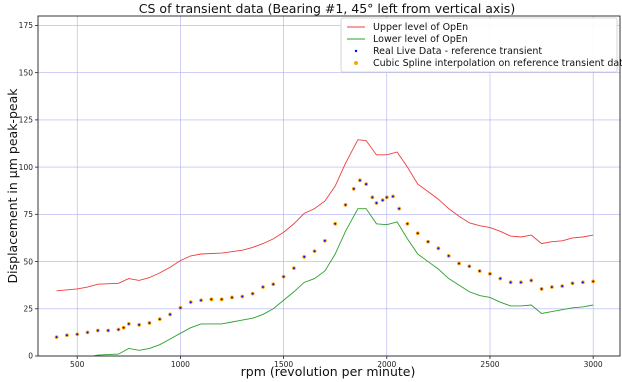 This screenshot has height=382, width=622. Describe the element at coordinates (457, 51) in the screenshot. I see `legend-label-real: Real Live Data - reference transient` at that location.